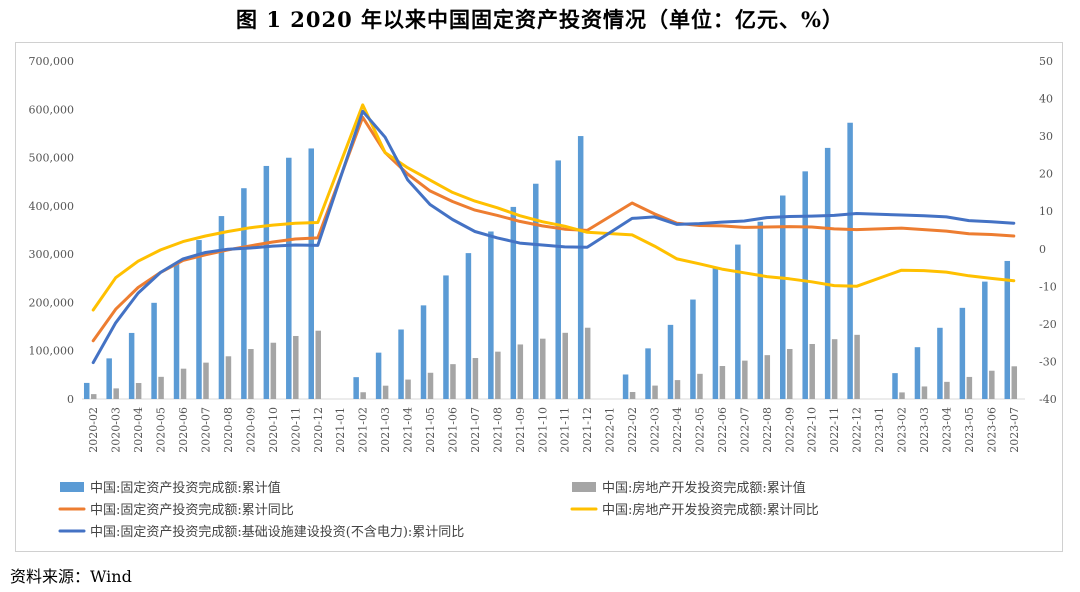  I want to click on x-tick-label: 2023-03, so click(924, 430).